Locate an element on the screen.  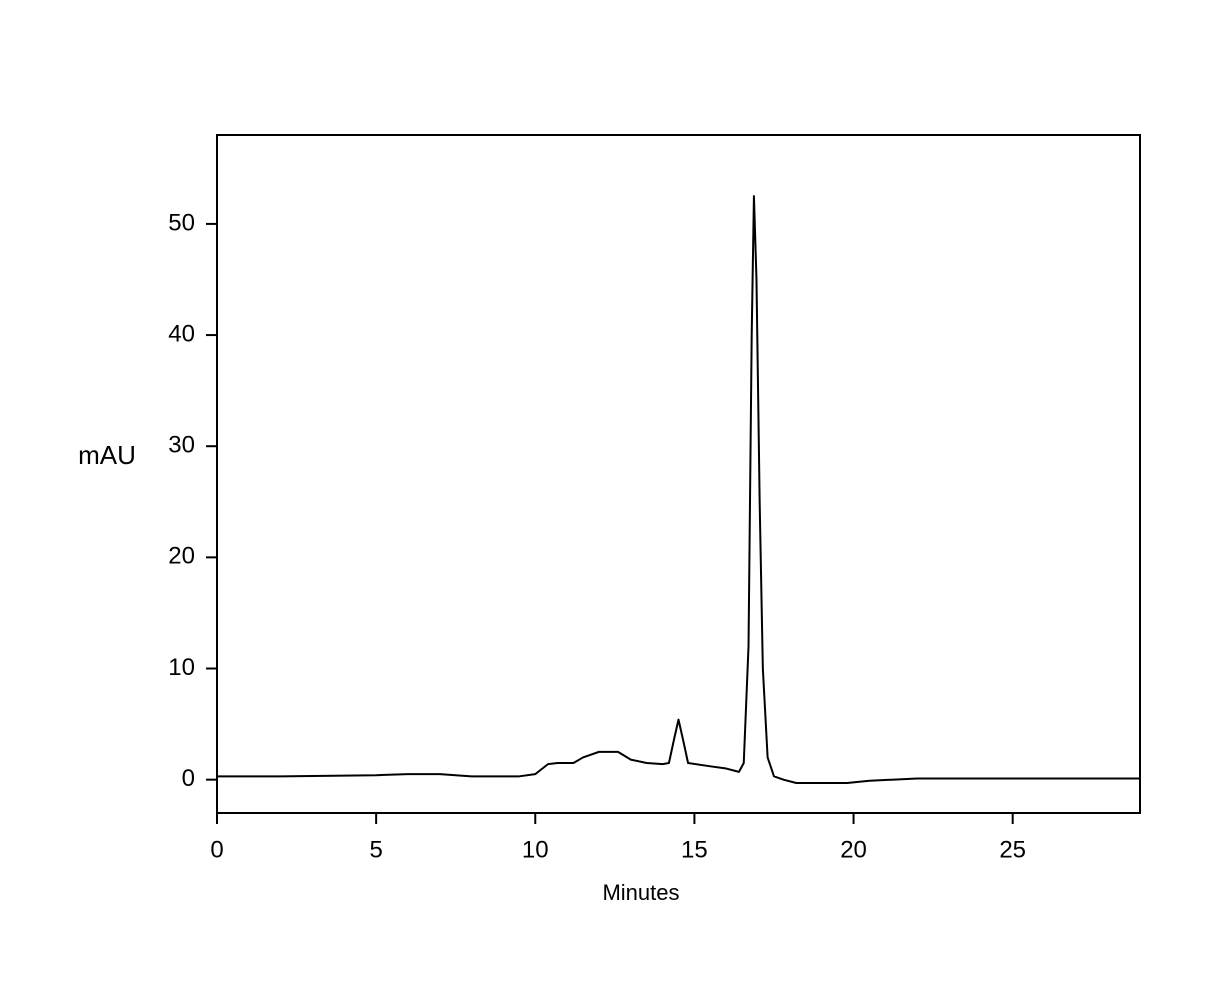
y-tick-label: 0 is located at coordinates (188, 778).